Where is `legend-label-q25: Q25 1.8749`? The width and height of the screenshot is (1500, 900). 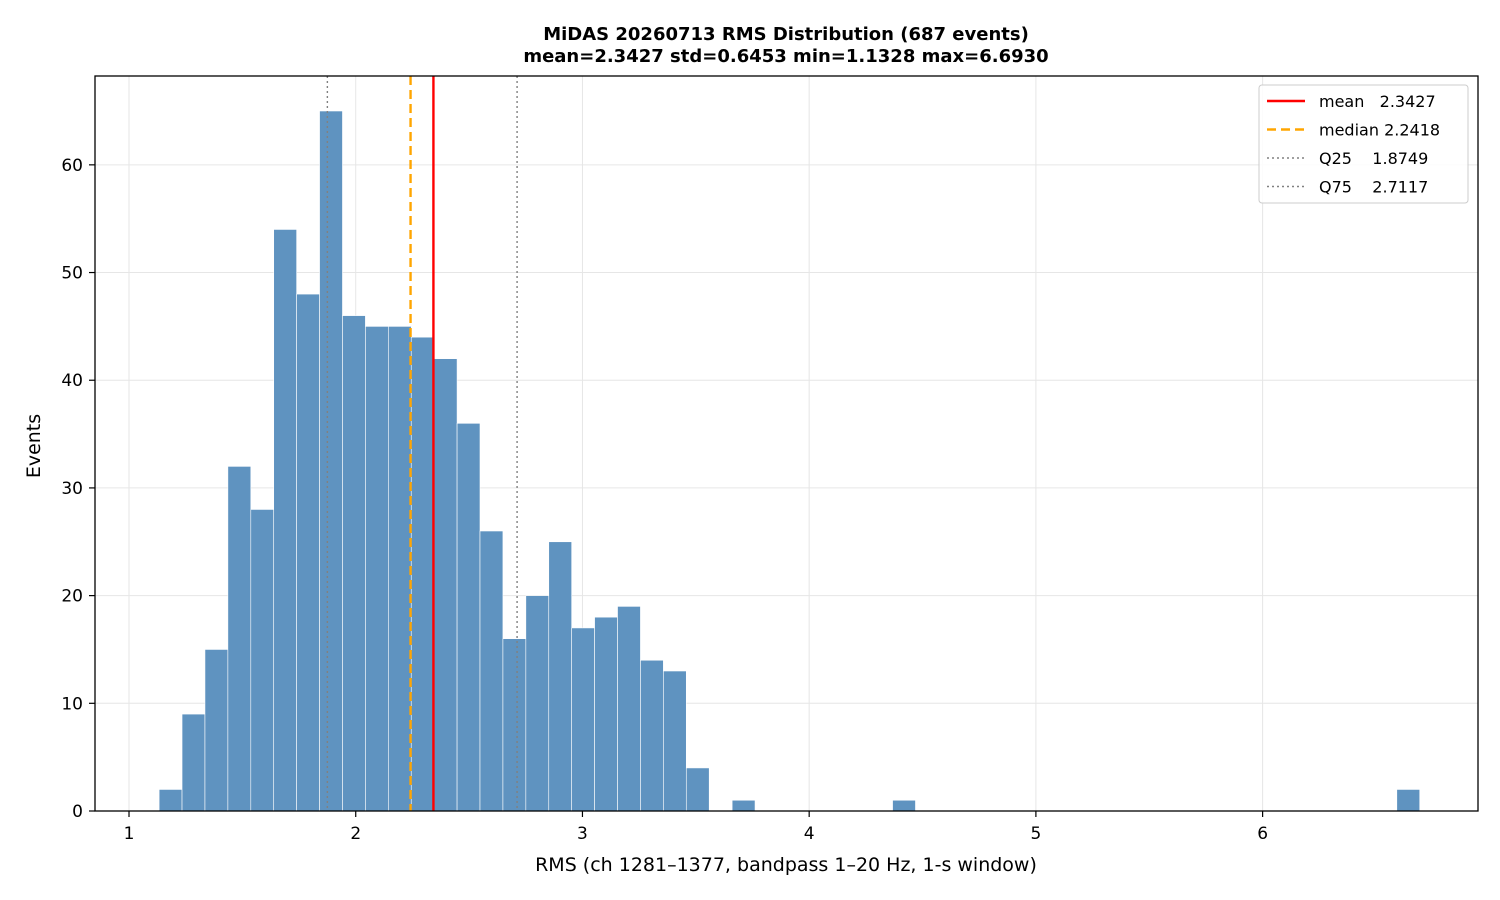
legend-label-q25: Q25 1.8749 is located at coordinates (1373, 158).